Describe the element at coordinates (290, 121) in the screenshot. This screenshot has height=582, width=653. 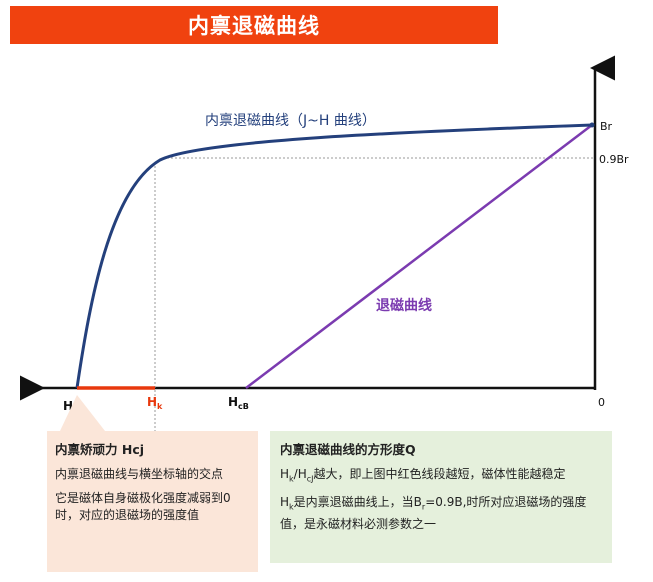
I see `jh-curve-label: 内禀退磁曲线（J~H 曲线）` at that location.